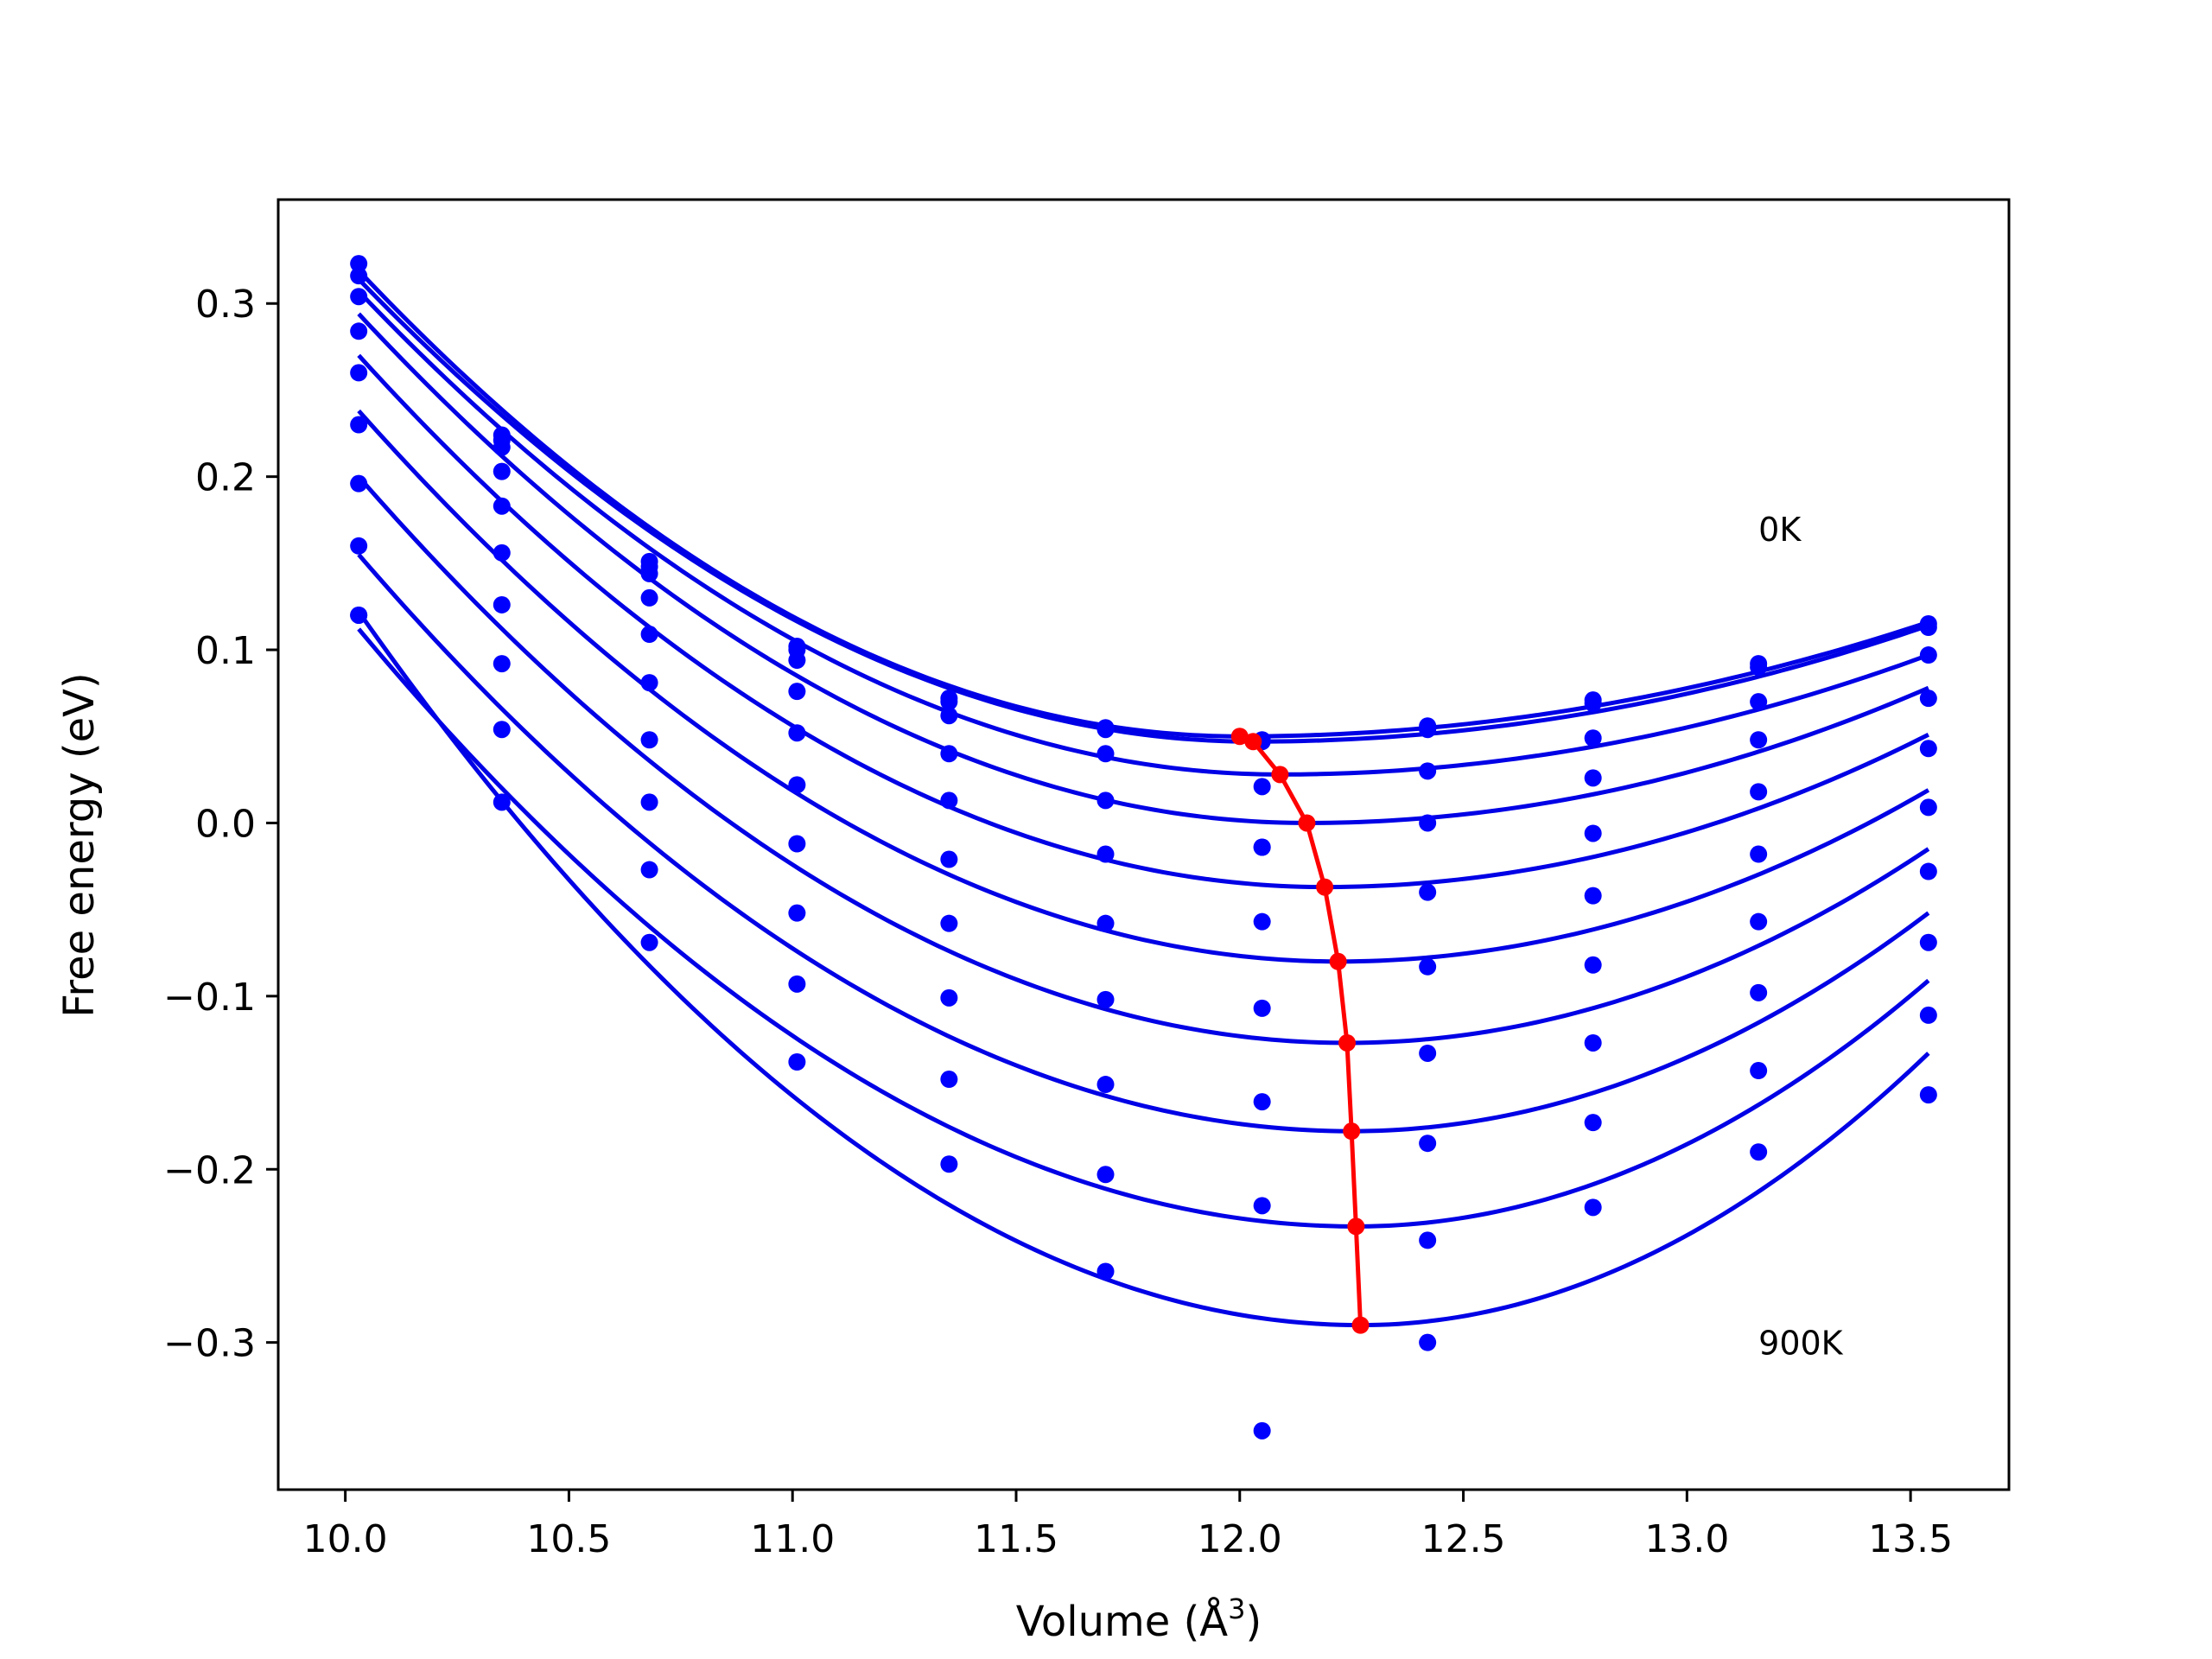 The width and height of the screenshot is (2212, 1659). I want to click on x-tick-label: 13.5, so click(1910, 1539).